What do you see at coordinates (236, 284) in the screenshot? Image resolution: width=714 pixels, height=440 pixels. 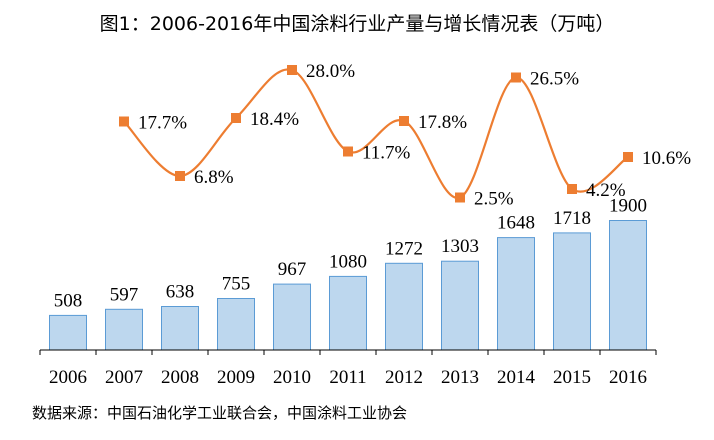 I see `bar-value-label-2009: 755` at bounding box center [236, 284].